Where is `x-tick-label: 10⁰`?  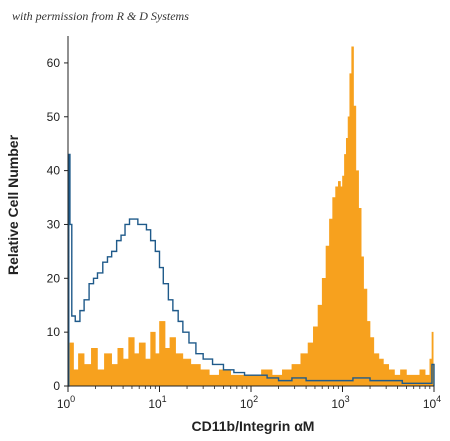 x-tick-label: 10⁰ is located at coordinates (66, 402).